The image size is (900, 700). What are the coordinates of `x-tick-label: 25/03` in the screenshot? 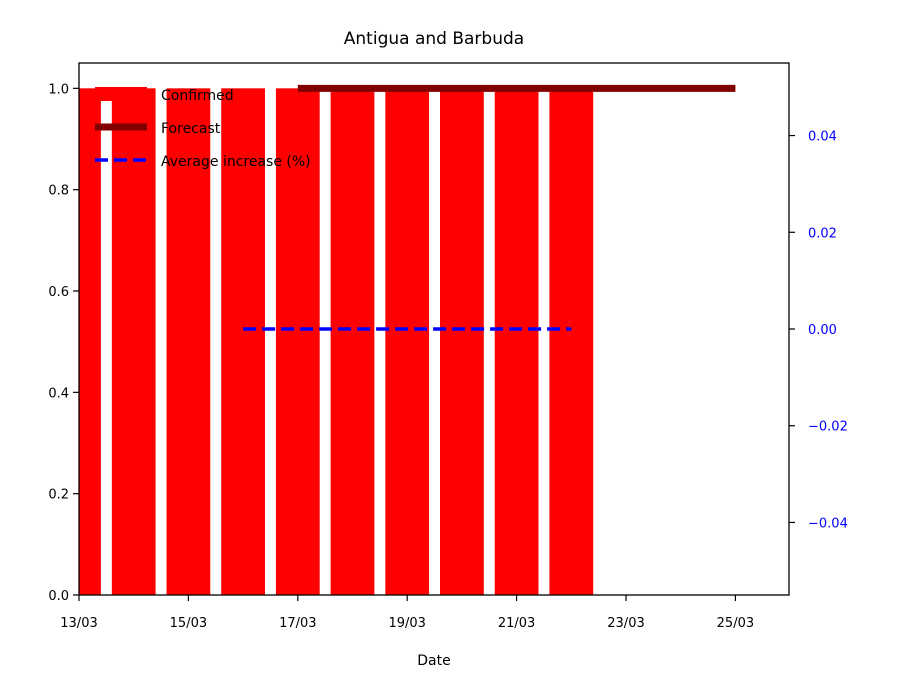 It's located at (735, 623).